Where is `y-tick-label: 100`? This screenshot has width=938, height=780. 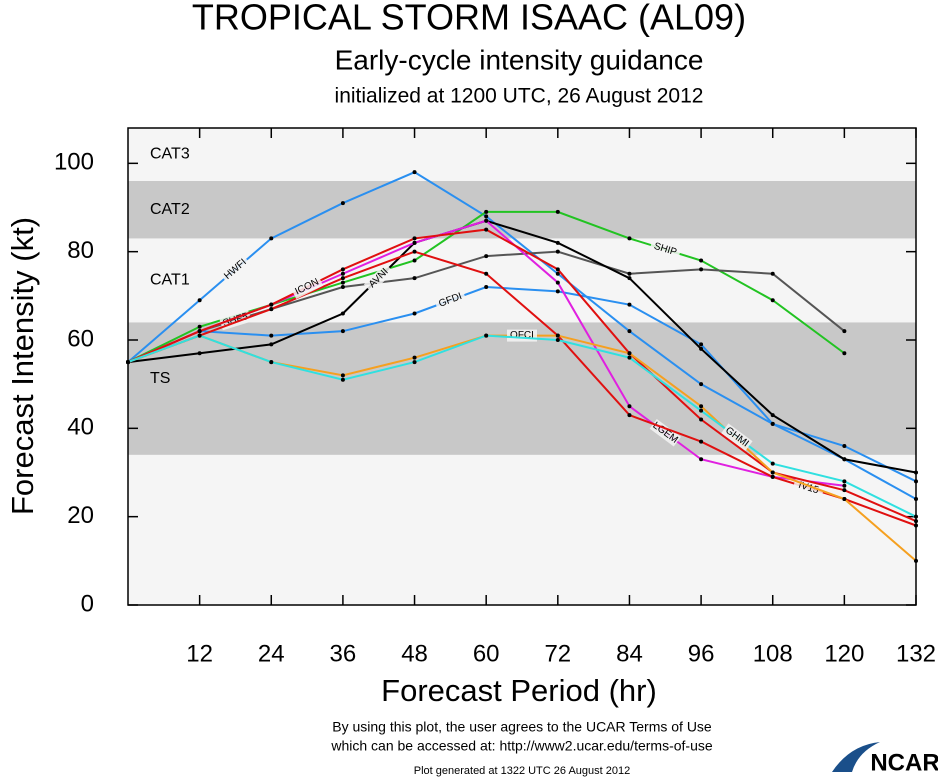 y-tick-label: 100 is located at coordinates (74, 162).